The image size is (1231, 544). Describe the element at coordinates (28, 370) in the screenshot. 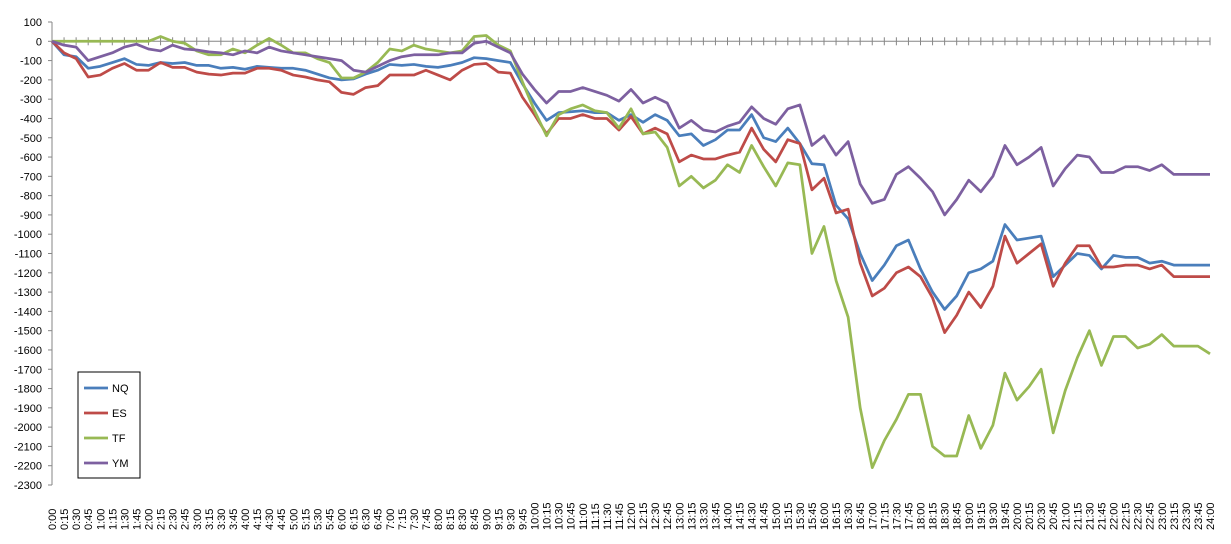

I see `y-tick-label: -1700` at that location.